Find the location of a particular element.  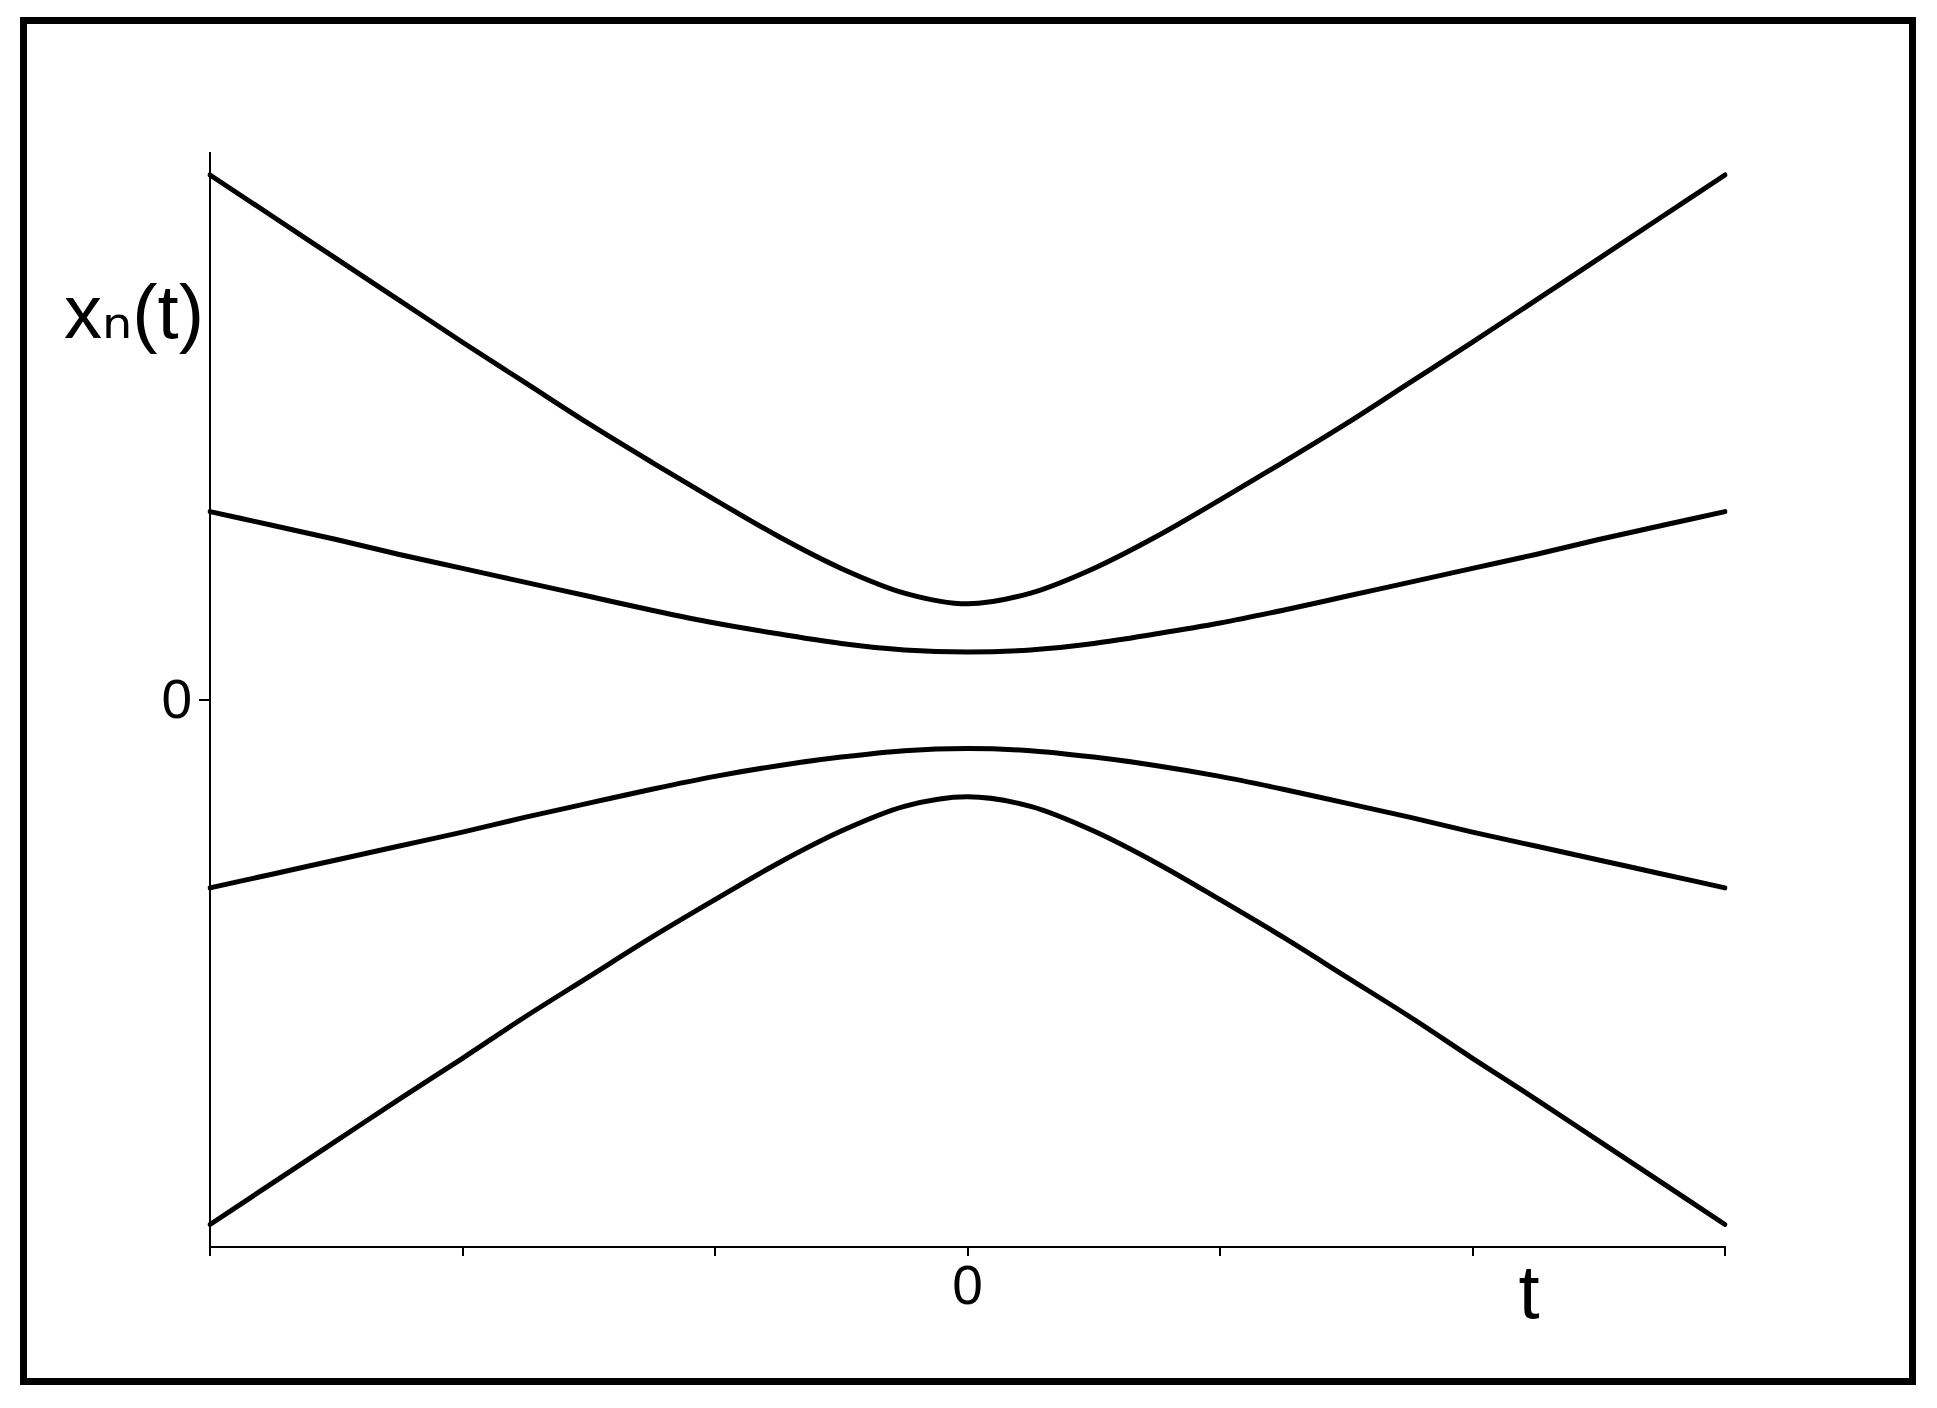

x-axis-title: t is located at coordinates (1529, 1291).